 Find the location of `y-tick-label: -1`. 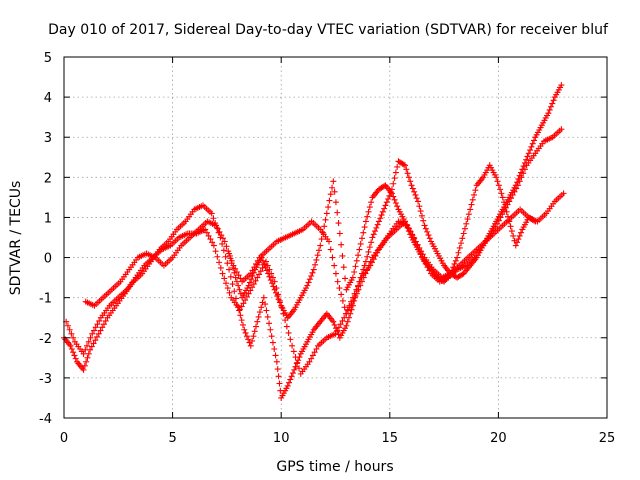

y-tick-label: -1 is located at coordinates (45, 299).